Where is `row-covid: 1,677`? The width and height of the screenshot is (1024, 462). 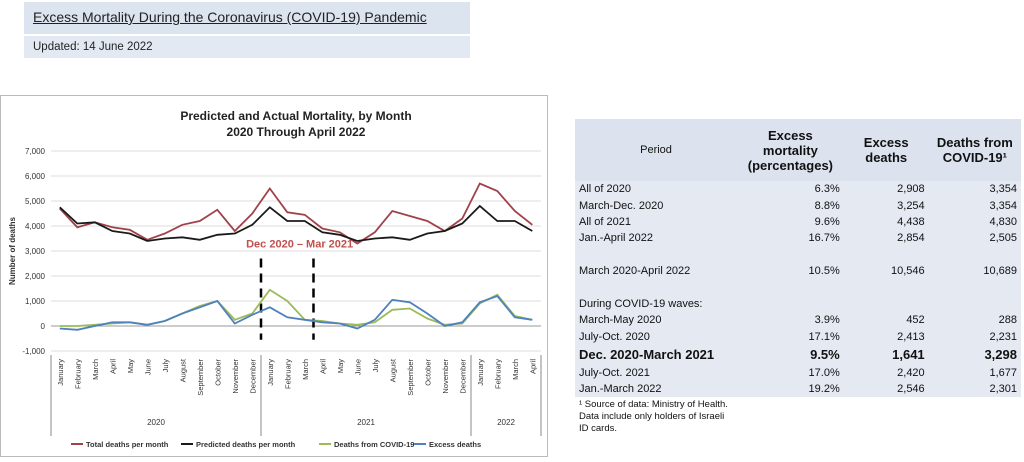
row-covid: 1,677 is located at coordinates (974, 372).